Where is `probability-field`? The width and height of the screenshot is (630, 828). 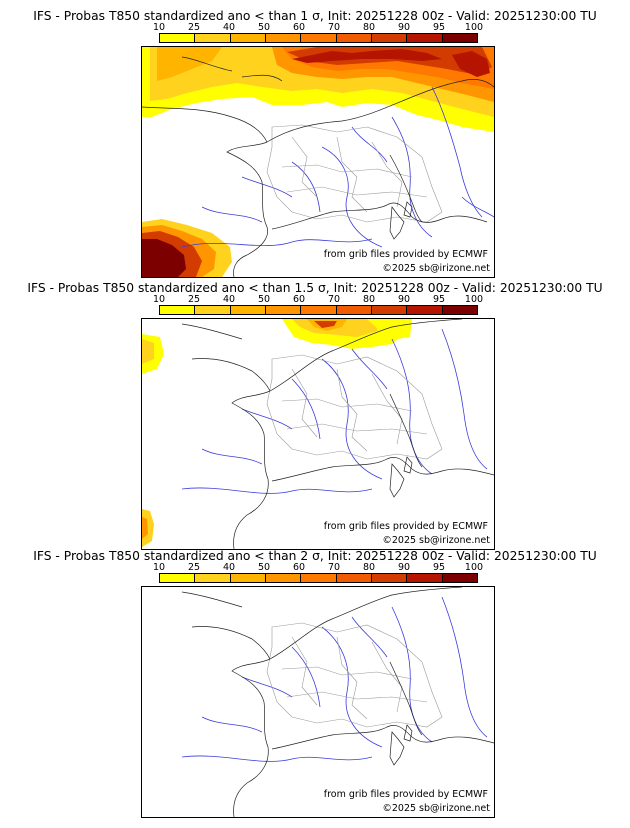 probability-field is located at coordinates (277, 433).